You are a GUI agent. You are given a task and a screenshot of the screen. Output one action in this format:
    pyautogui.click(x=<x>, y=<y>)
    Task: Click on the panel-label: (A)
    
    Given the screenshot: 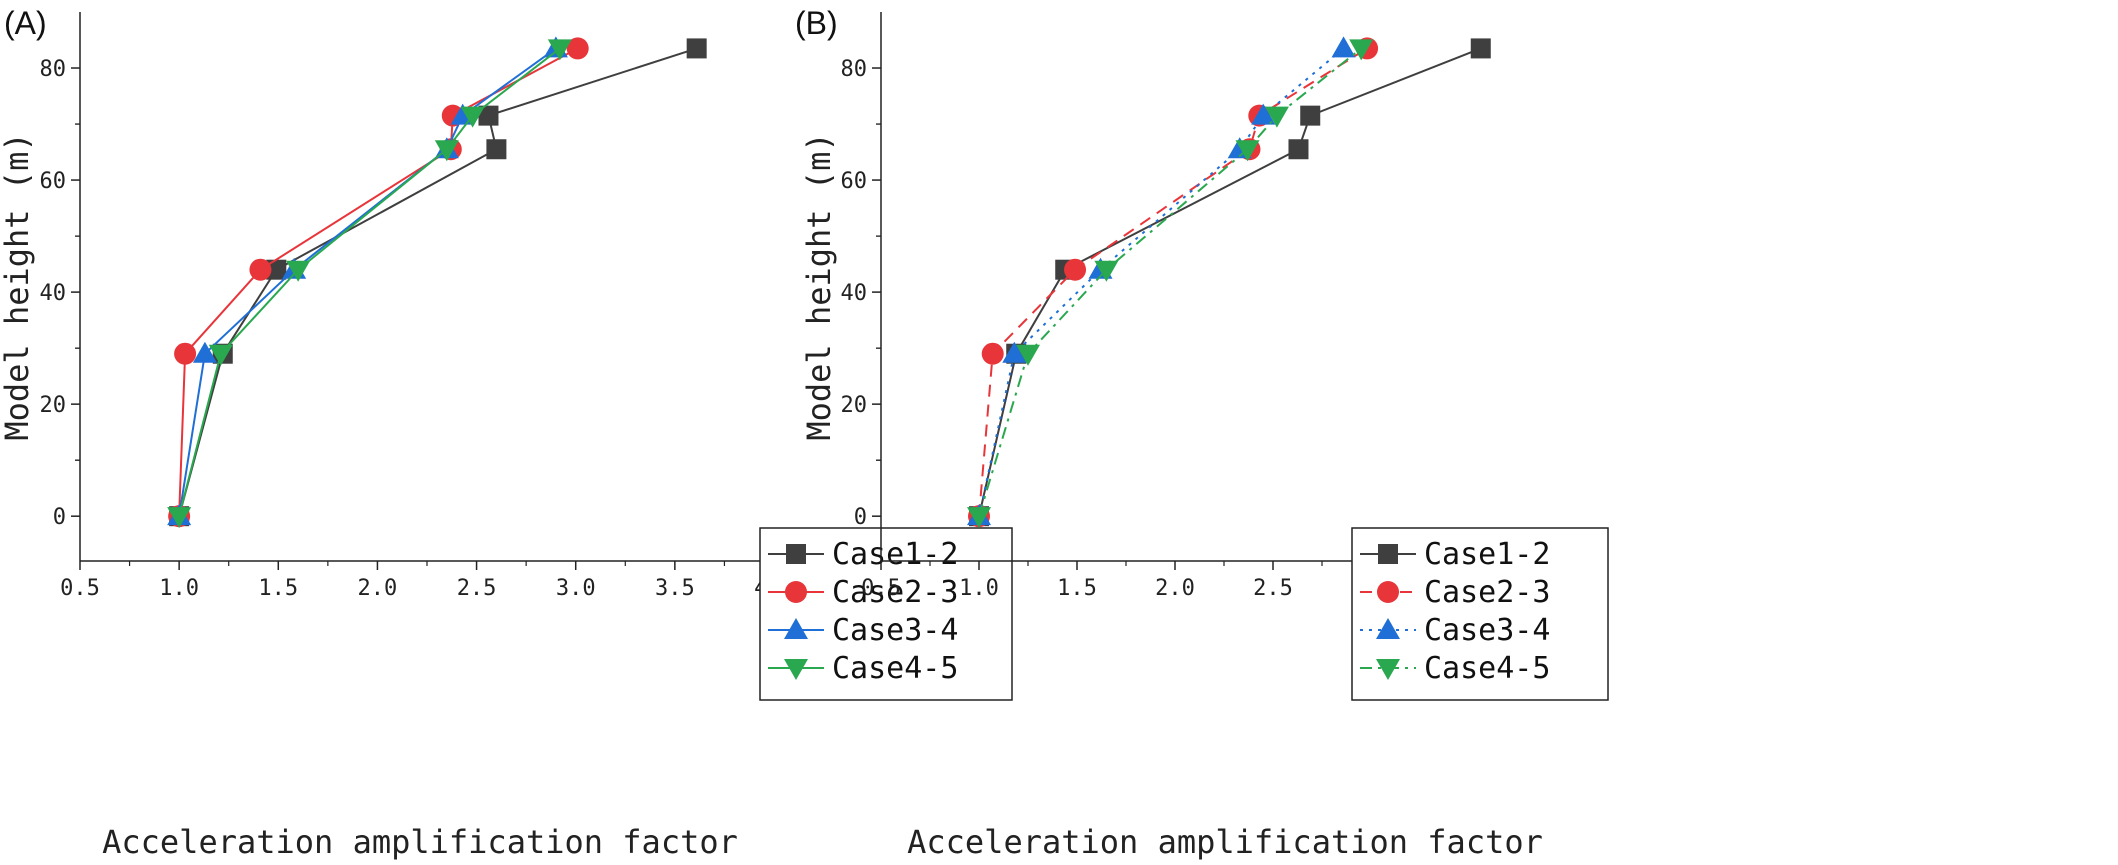 What is the action you would take?
    pyautogui.click(x=25, y=23)
    